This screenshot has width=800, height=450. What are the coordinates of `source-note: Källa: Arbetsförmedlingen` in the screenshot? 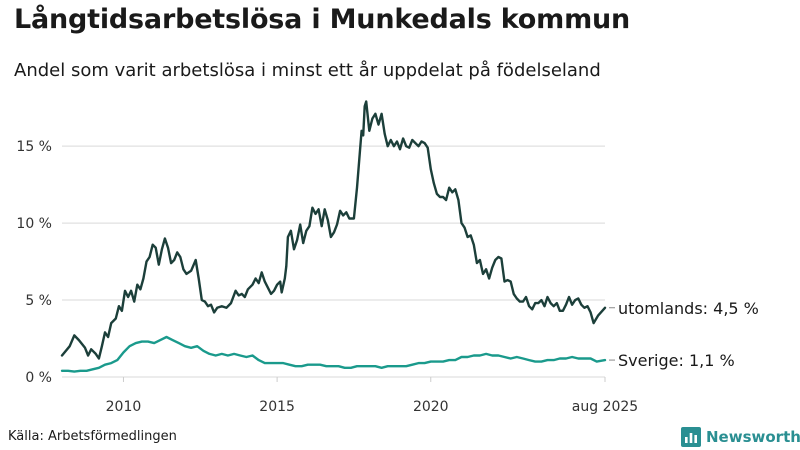 It's located at (92, 436).